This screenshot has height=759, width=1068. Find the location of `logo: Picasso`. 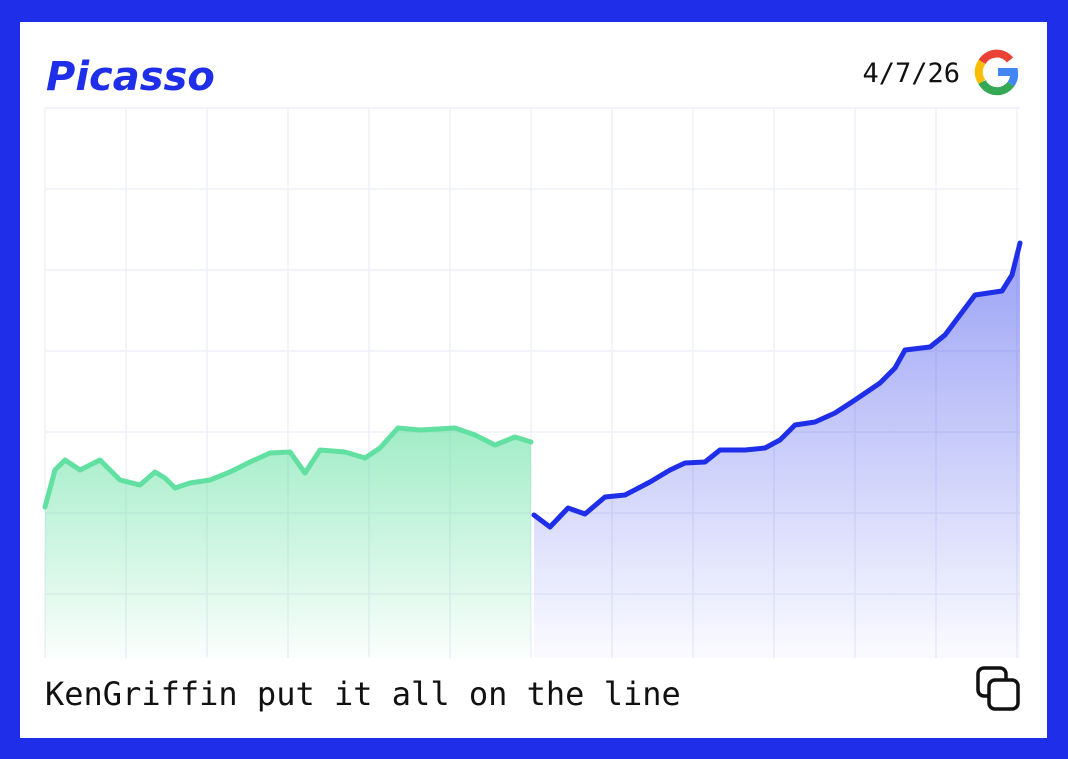

logo: Picasso is located at coordinates (130, 77).